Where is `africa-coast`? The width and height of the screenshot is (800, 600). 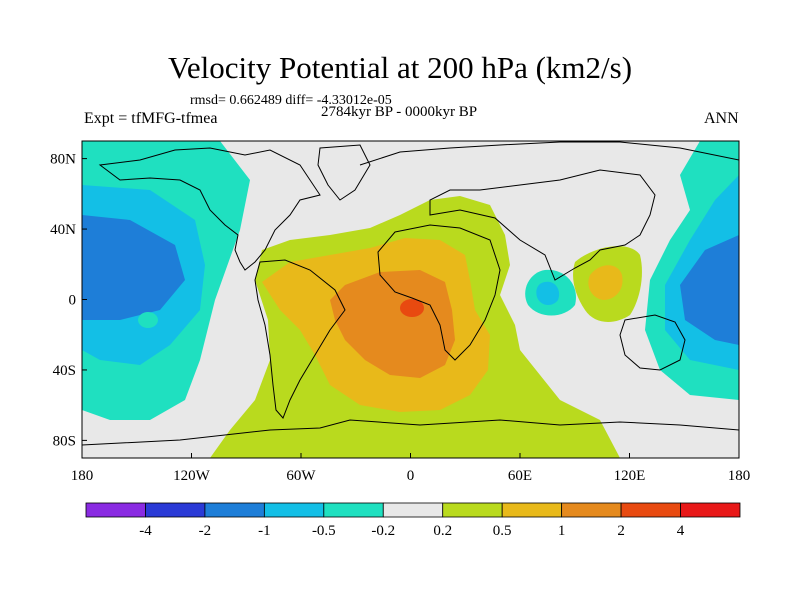
africa-coast is located at coordinates (439, 292).